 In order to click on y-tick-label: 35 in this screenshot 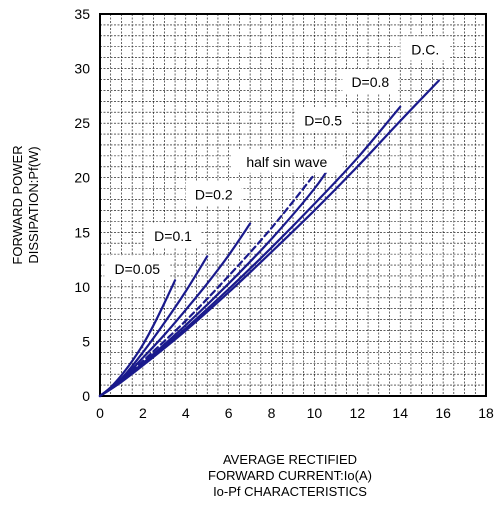, I will do `click(82, 14)`.